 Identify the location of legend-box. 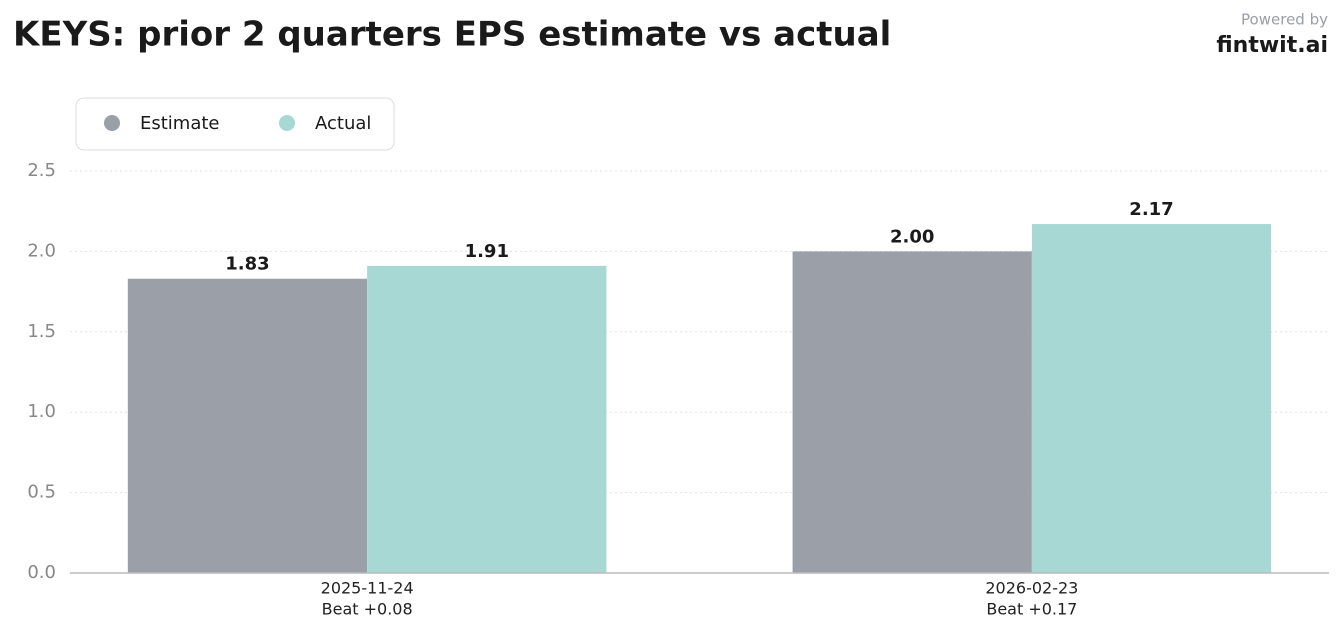
(235, 124).